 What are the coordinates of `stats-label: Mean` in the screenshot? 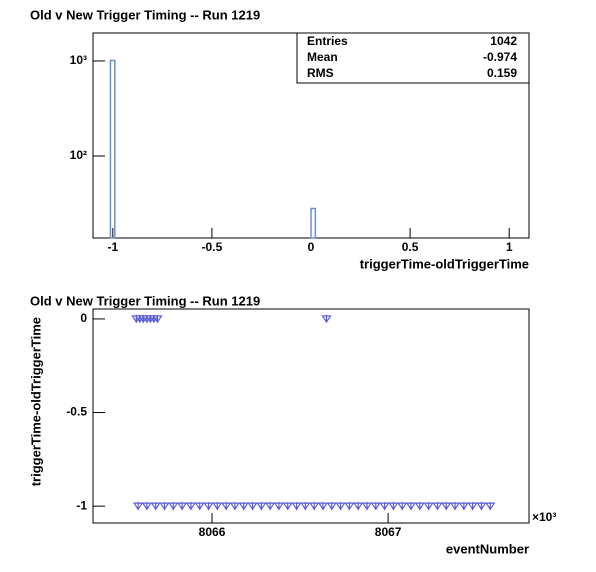 It's located at (322, 57).